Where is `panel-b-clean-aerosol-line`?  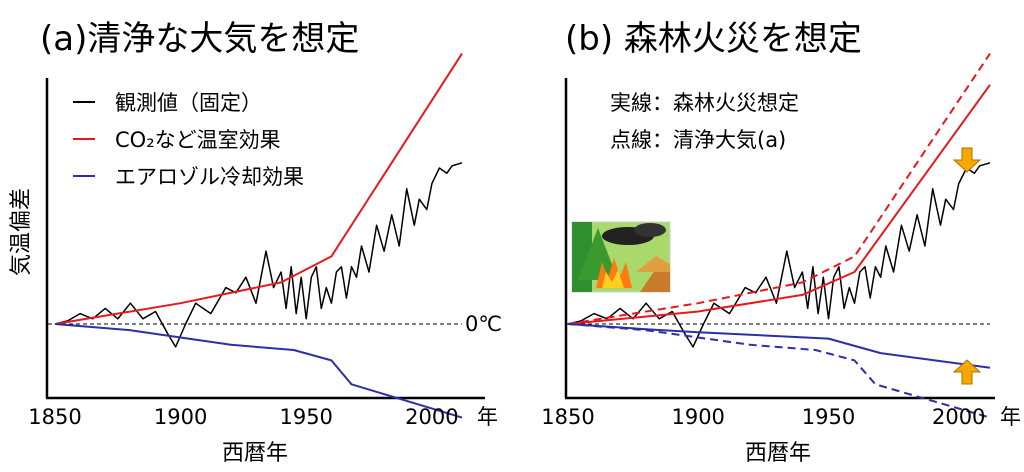 panel-b-clean-aerosol-line is located at coordinates (779, 371).